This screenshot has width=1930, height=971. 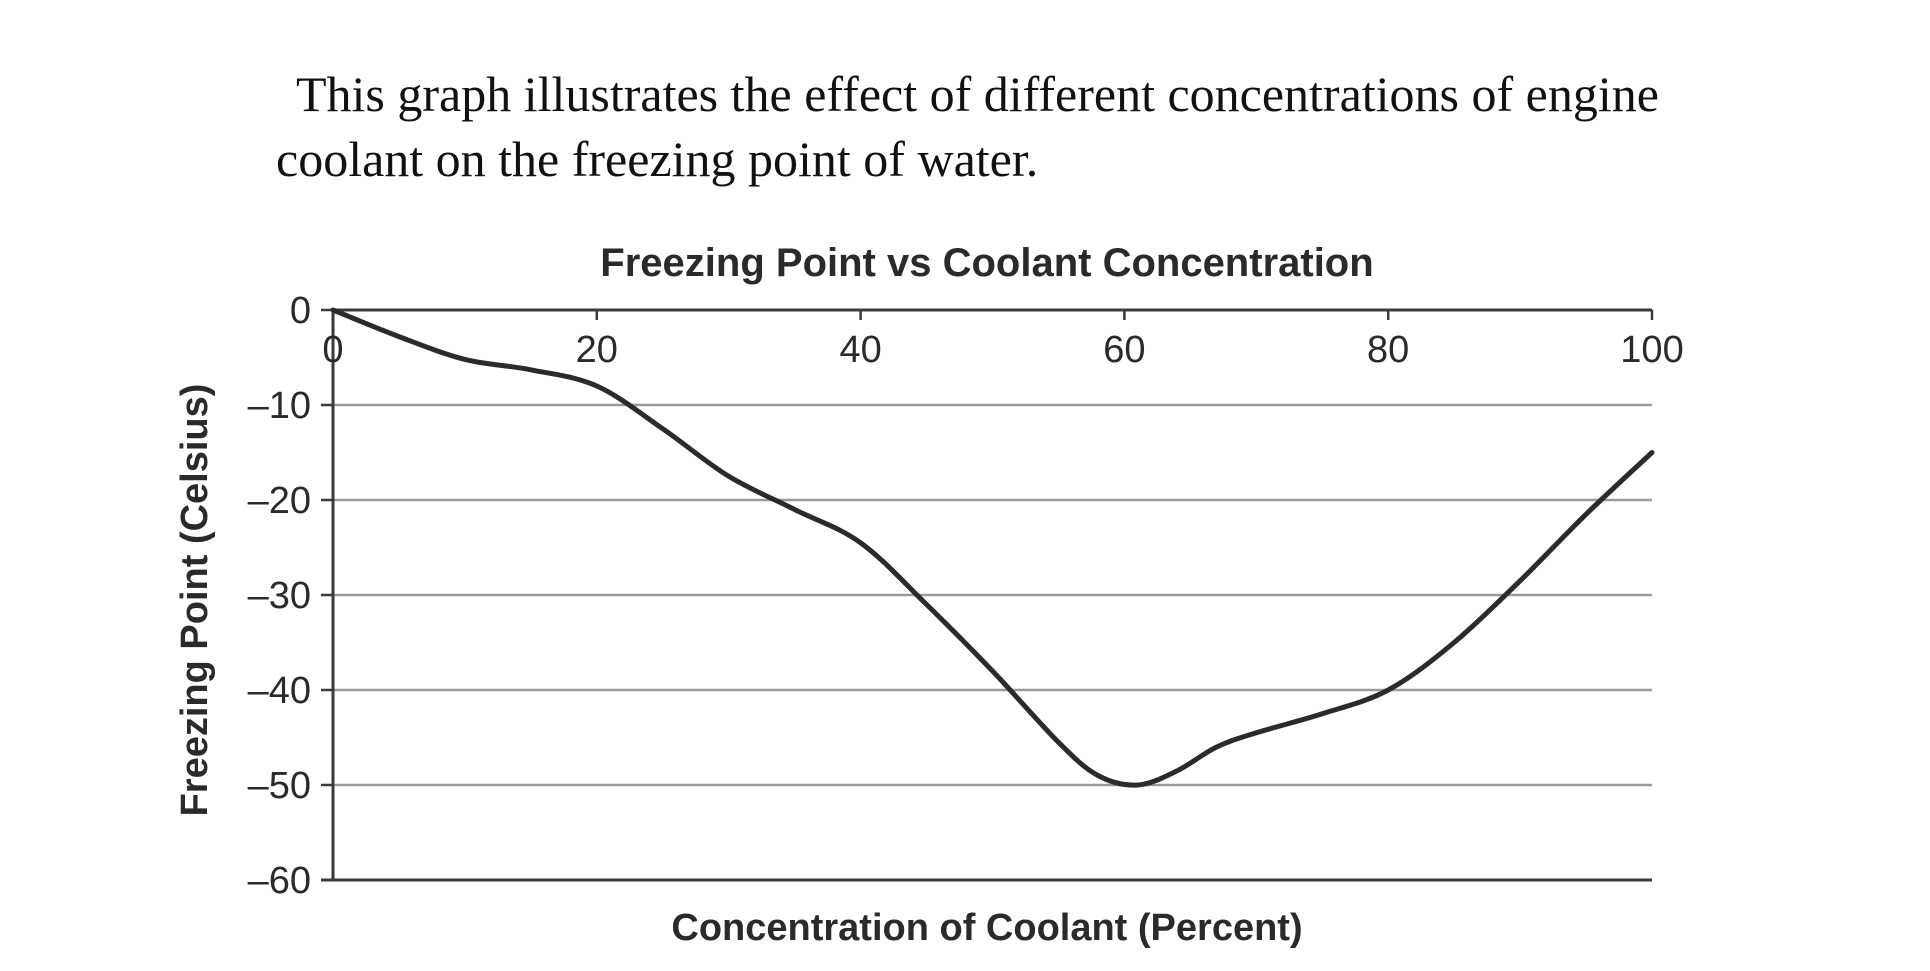 I want to click on y-tick-label-6: –60, so click(x=279, y=881).